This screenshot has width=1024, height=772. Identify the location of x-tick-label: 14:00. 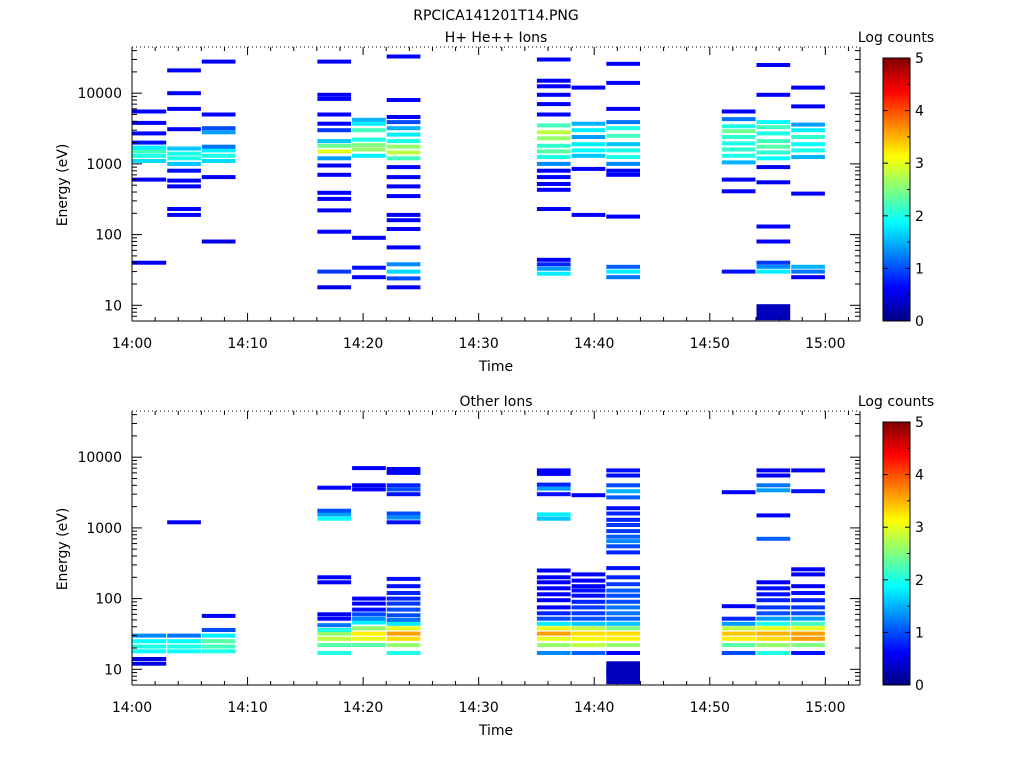
(132, 708).